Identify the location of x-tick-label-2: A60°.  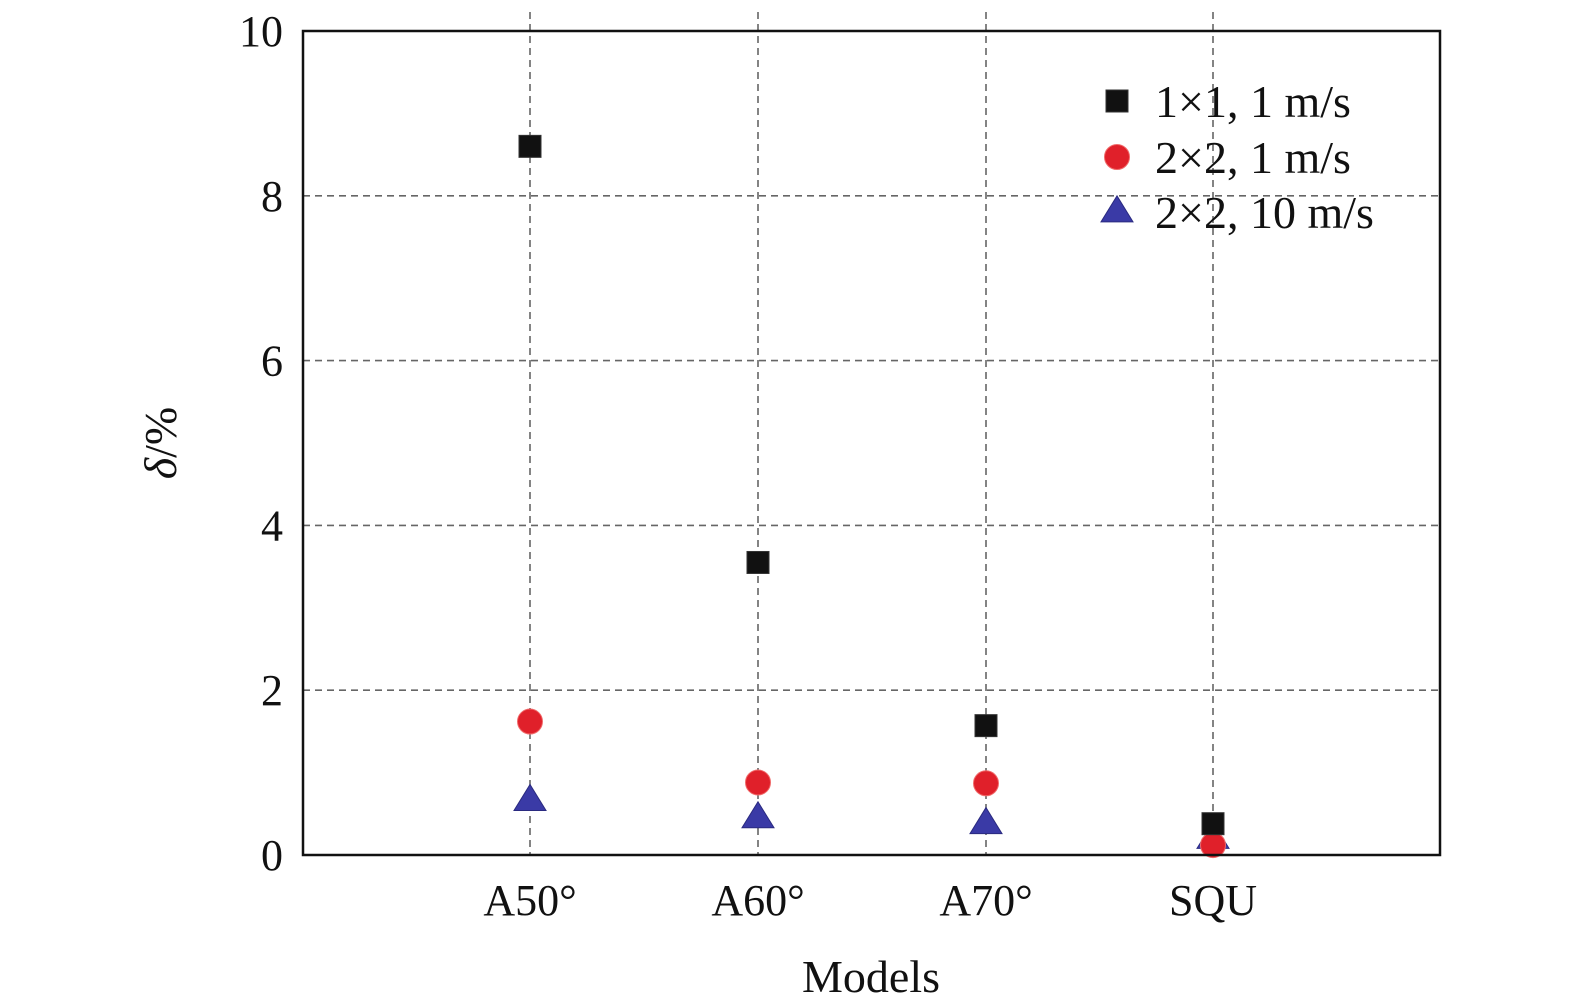
(757, 900).